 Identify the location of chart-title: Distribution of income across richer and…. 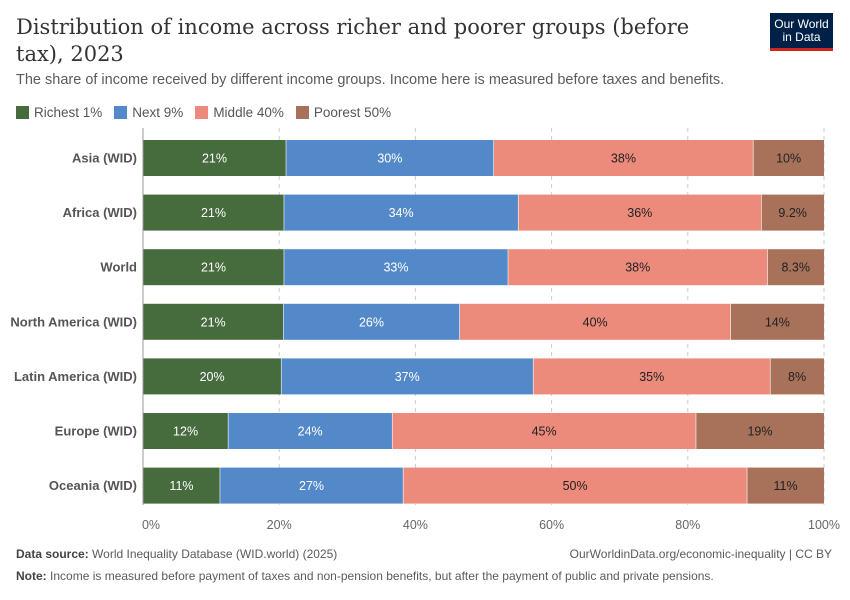
(353, 40).